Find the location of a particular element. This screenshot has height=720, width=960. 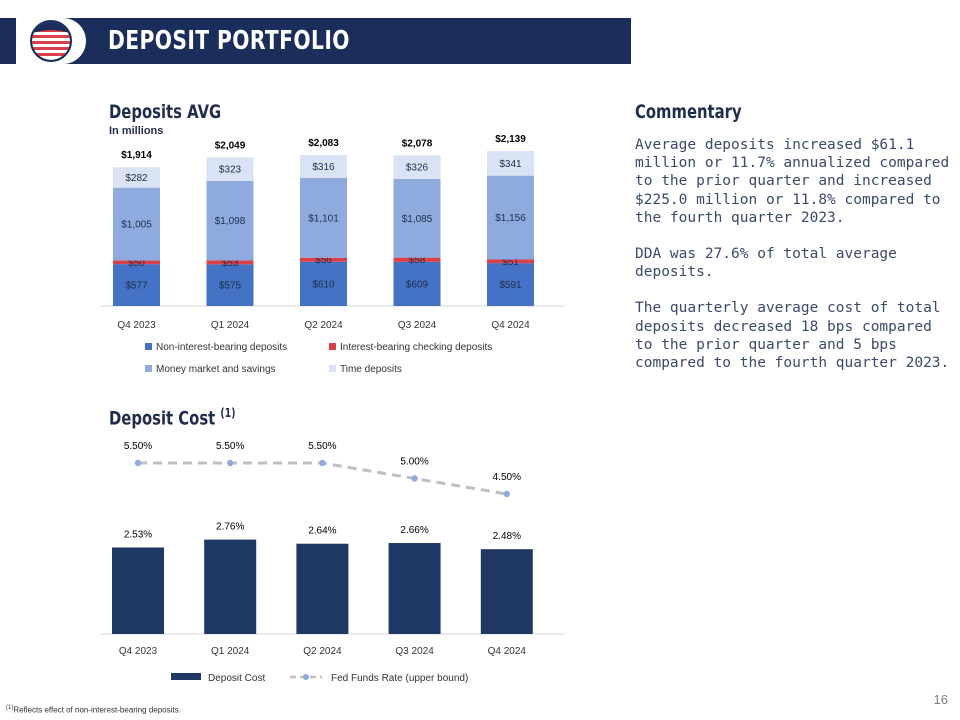

legend-label-time-deposits: Time deposits is located at coordinates (371, 369).